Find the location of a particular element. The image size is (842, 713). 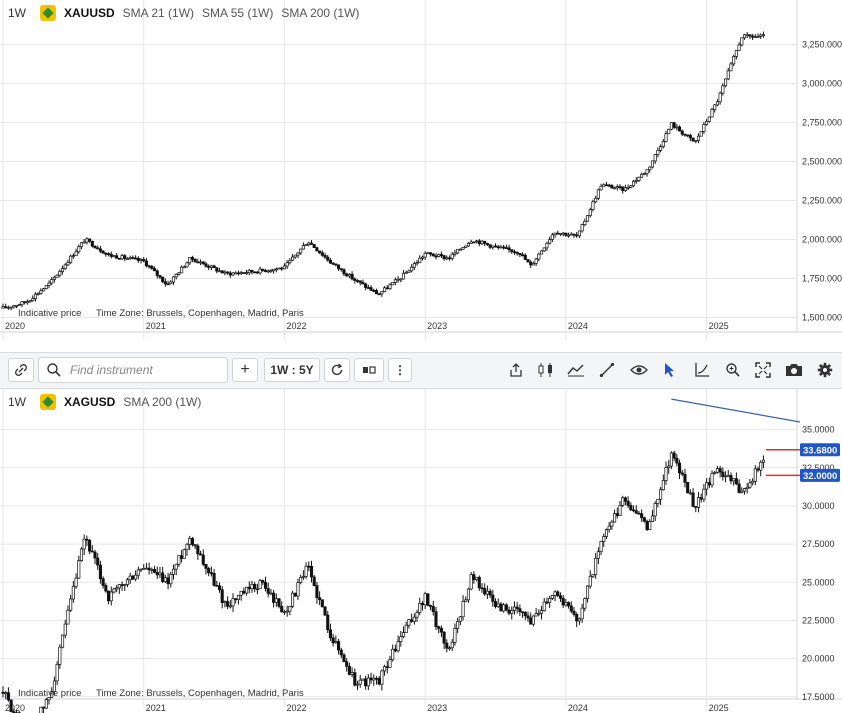

search-input-box is located at coordinates (133, 370).